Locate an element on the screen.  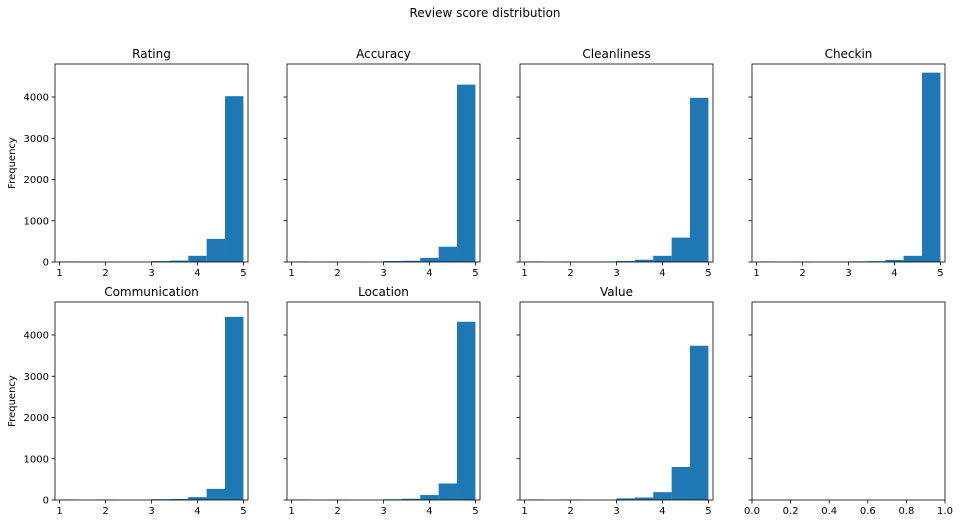
subplot-cleanliness: Cleanliness 1 2 3 4 5 is located at coordinates (615, 163).